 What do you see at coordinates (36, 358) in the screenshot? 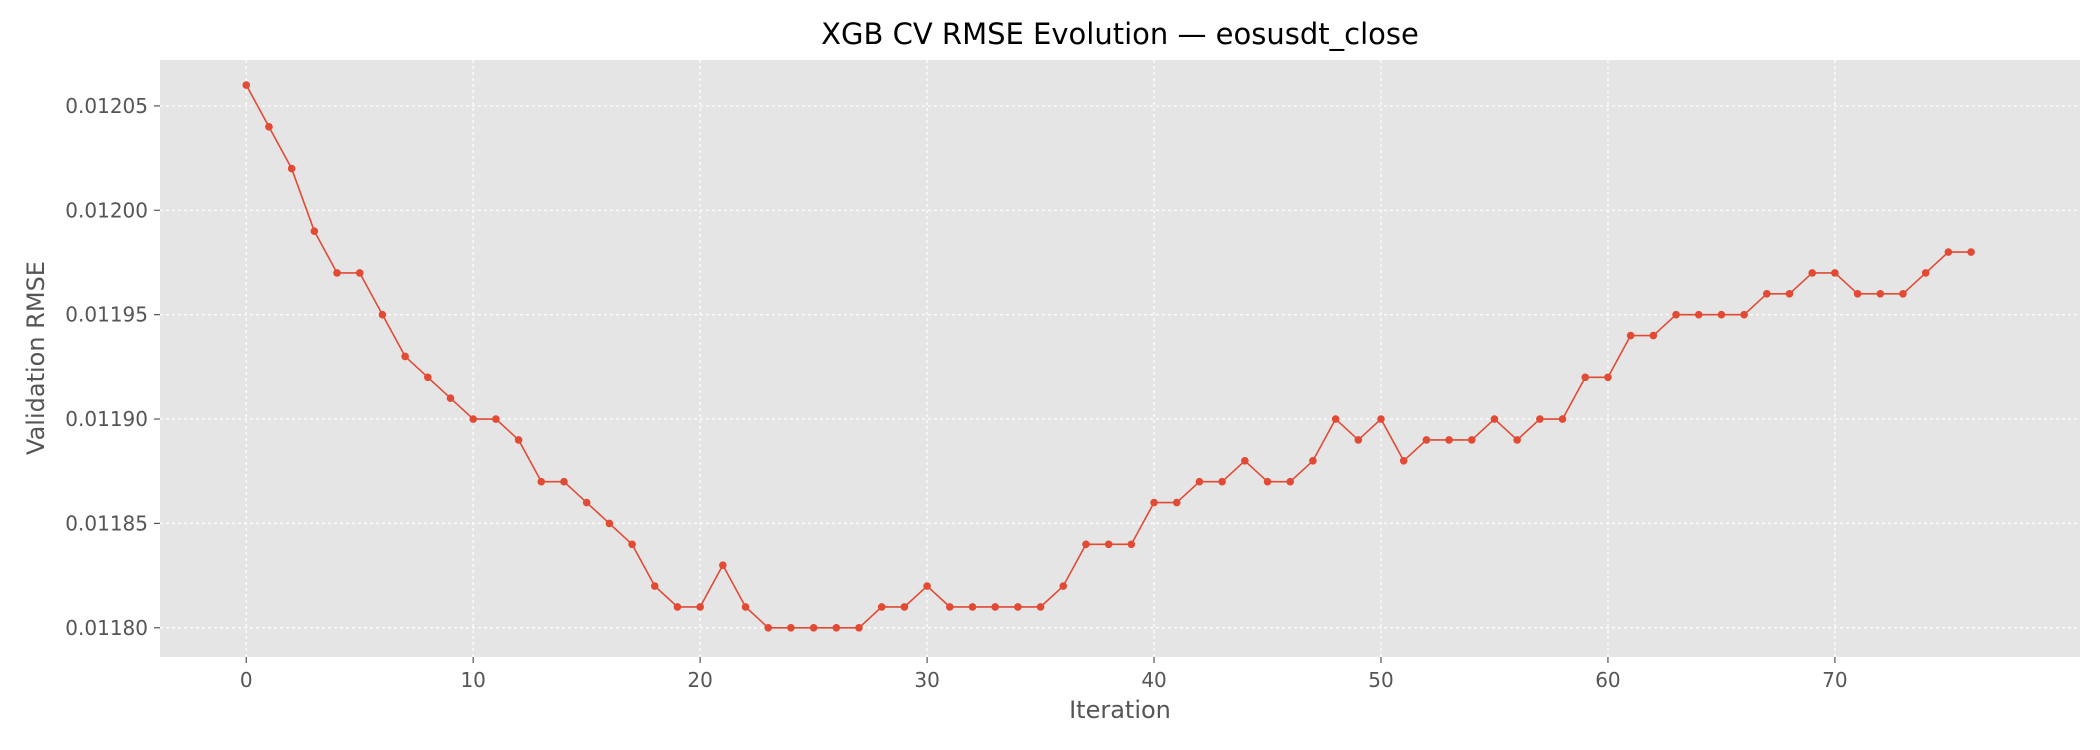
I see `y-axis-label: Validation RMSE` at bounding box center [36, 358].